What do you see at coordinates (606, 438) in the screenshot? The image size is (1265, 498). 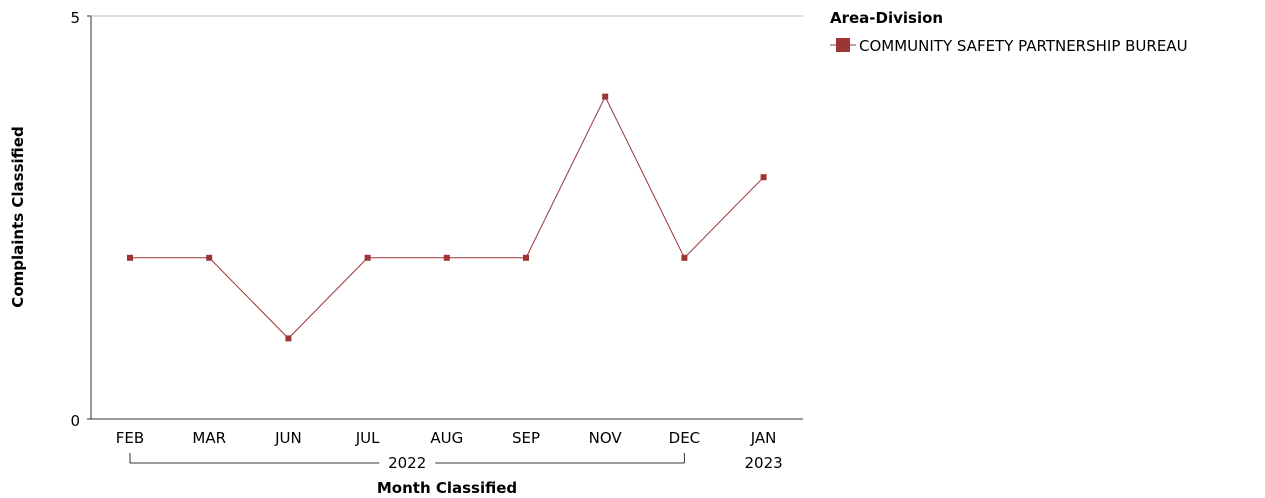 I see `x-tick-label: NOV` at bounding box center [606, 438].